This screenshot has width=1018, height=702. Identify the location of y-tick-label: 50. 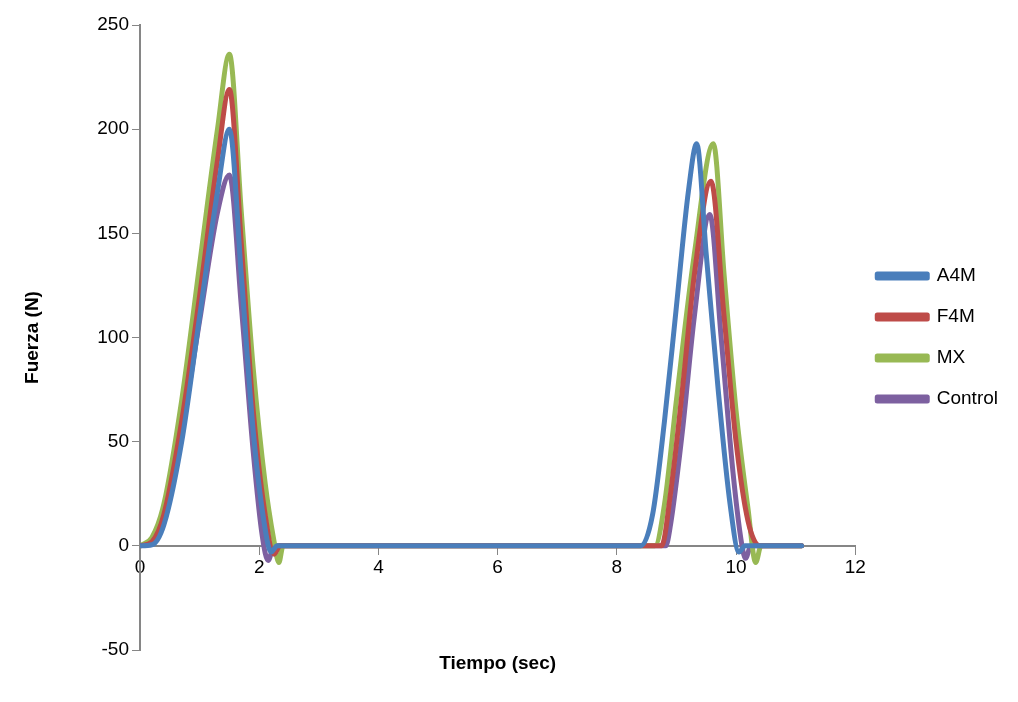
(118, 440).